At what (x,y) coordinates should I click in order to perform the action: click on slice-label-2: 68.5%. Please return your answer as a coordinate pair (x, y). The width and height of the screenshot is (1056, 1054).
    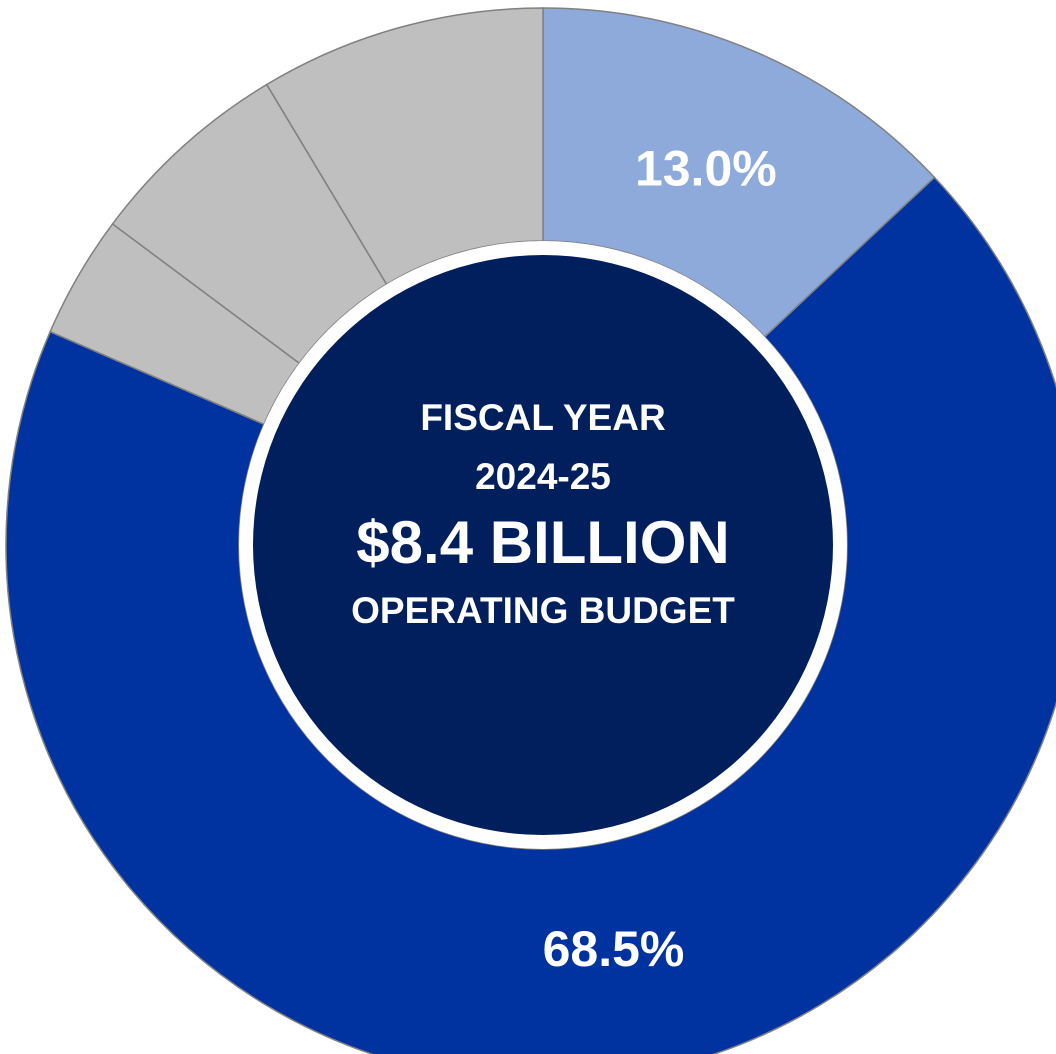
    Looking at the image, I should click on (614, 949).